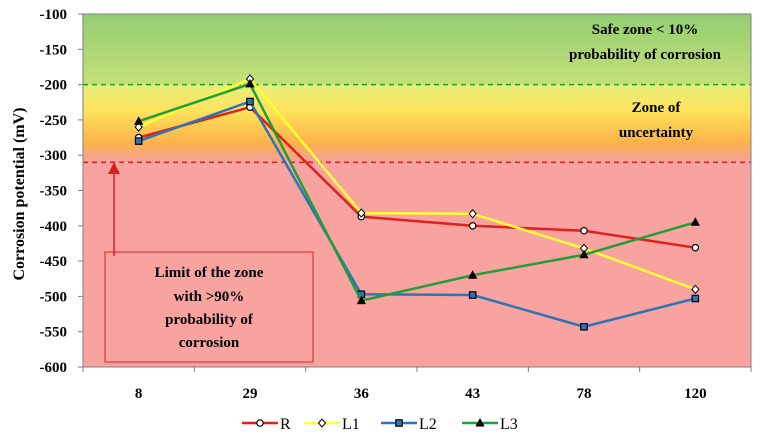  I want to click on limit-label-line1: Limit of the zone, so click(209, 273).